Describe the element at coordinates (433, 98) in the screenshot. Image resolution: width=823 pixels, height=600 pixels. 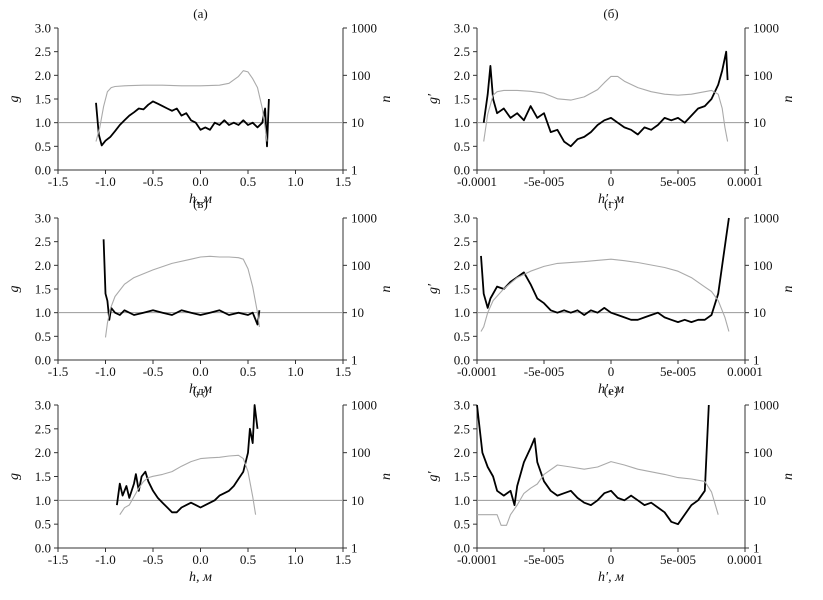
I see `y-left-axis-label: g′` at that location.